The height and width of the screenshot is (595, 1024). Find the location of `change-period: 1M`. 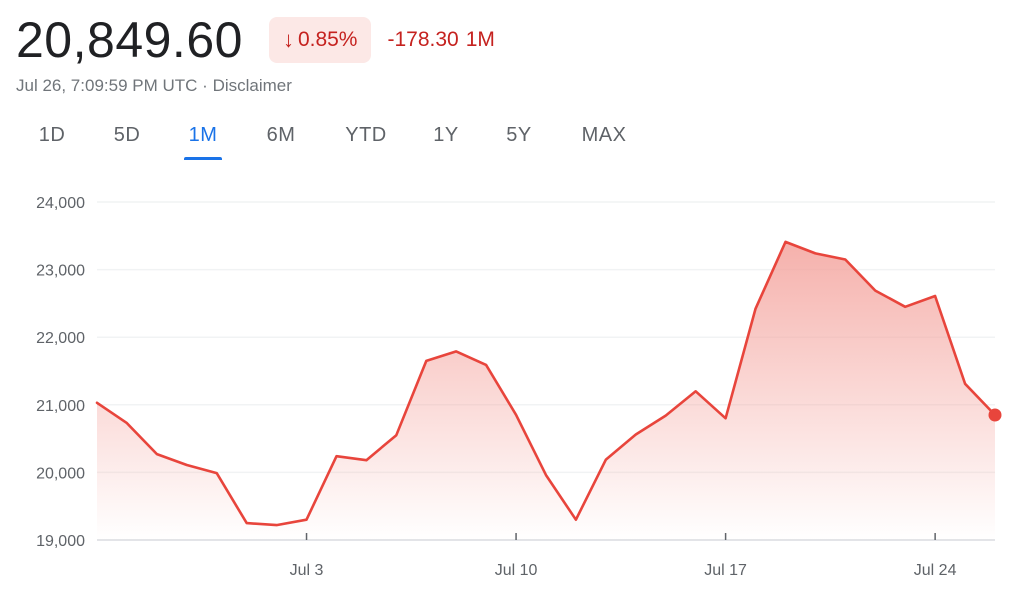

change-period: 1M is located at coordinates (480, 39).